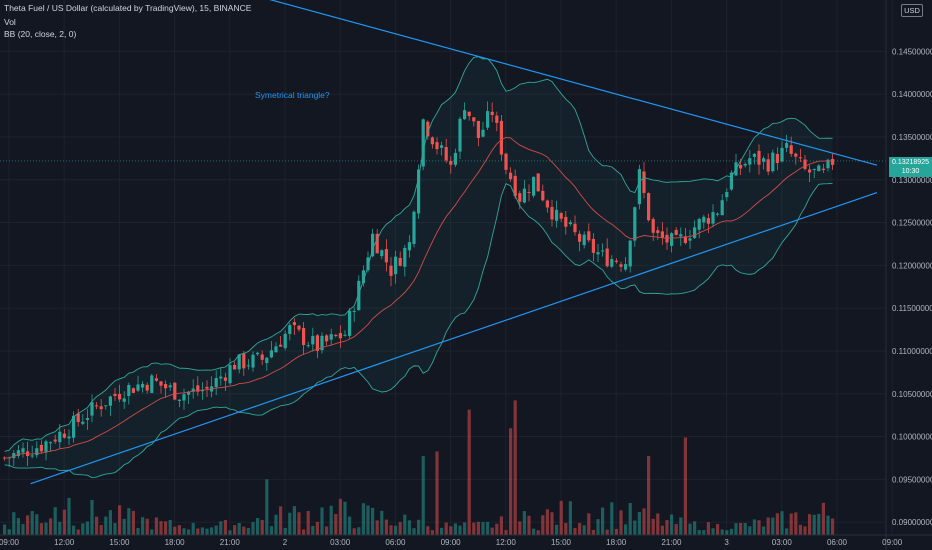 The image size is (932, 550). What do you see at coordinates (910, 171) in the screenshot?
I see `bar-countdown: 10:30` at bounding box center [910, 171].